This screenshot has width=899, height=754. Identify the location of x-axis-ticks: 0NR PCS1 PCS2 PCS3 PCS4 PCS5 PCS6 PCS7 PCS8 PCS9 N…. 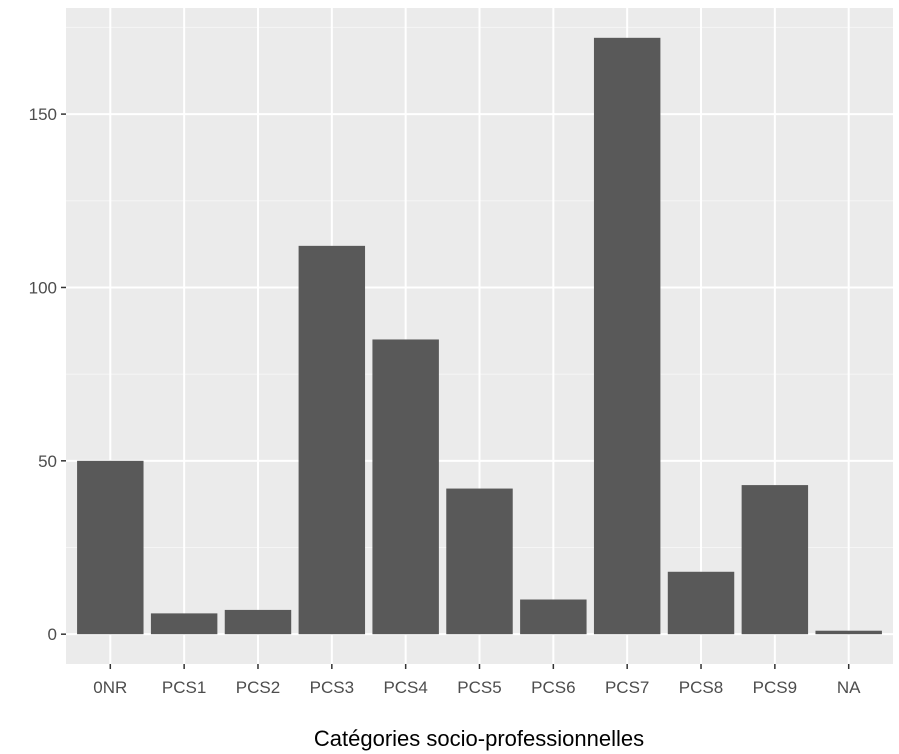
(477, 680).